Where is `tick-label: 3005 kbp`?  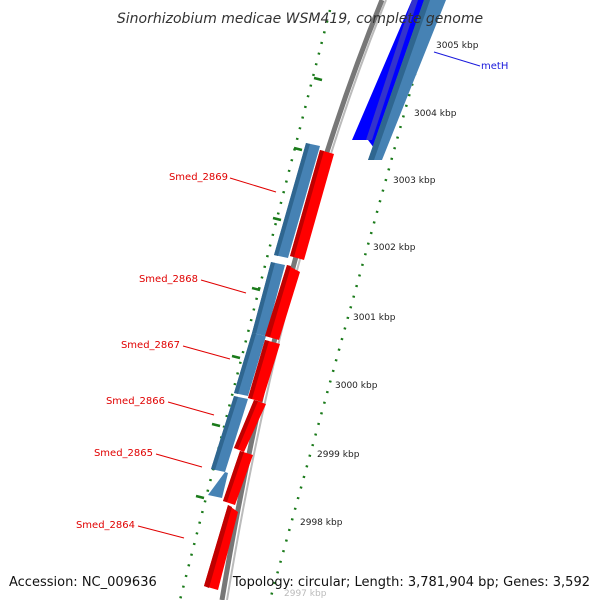 tick-label: 3005 kbp is located at coordinates (457, 46).